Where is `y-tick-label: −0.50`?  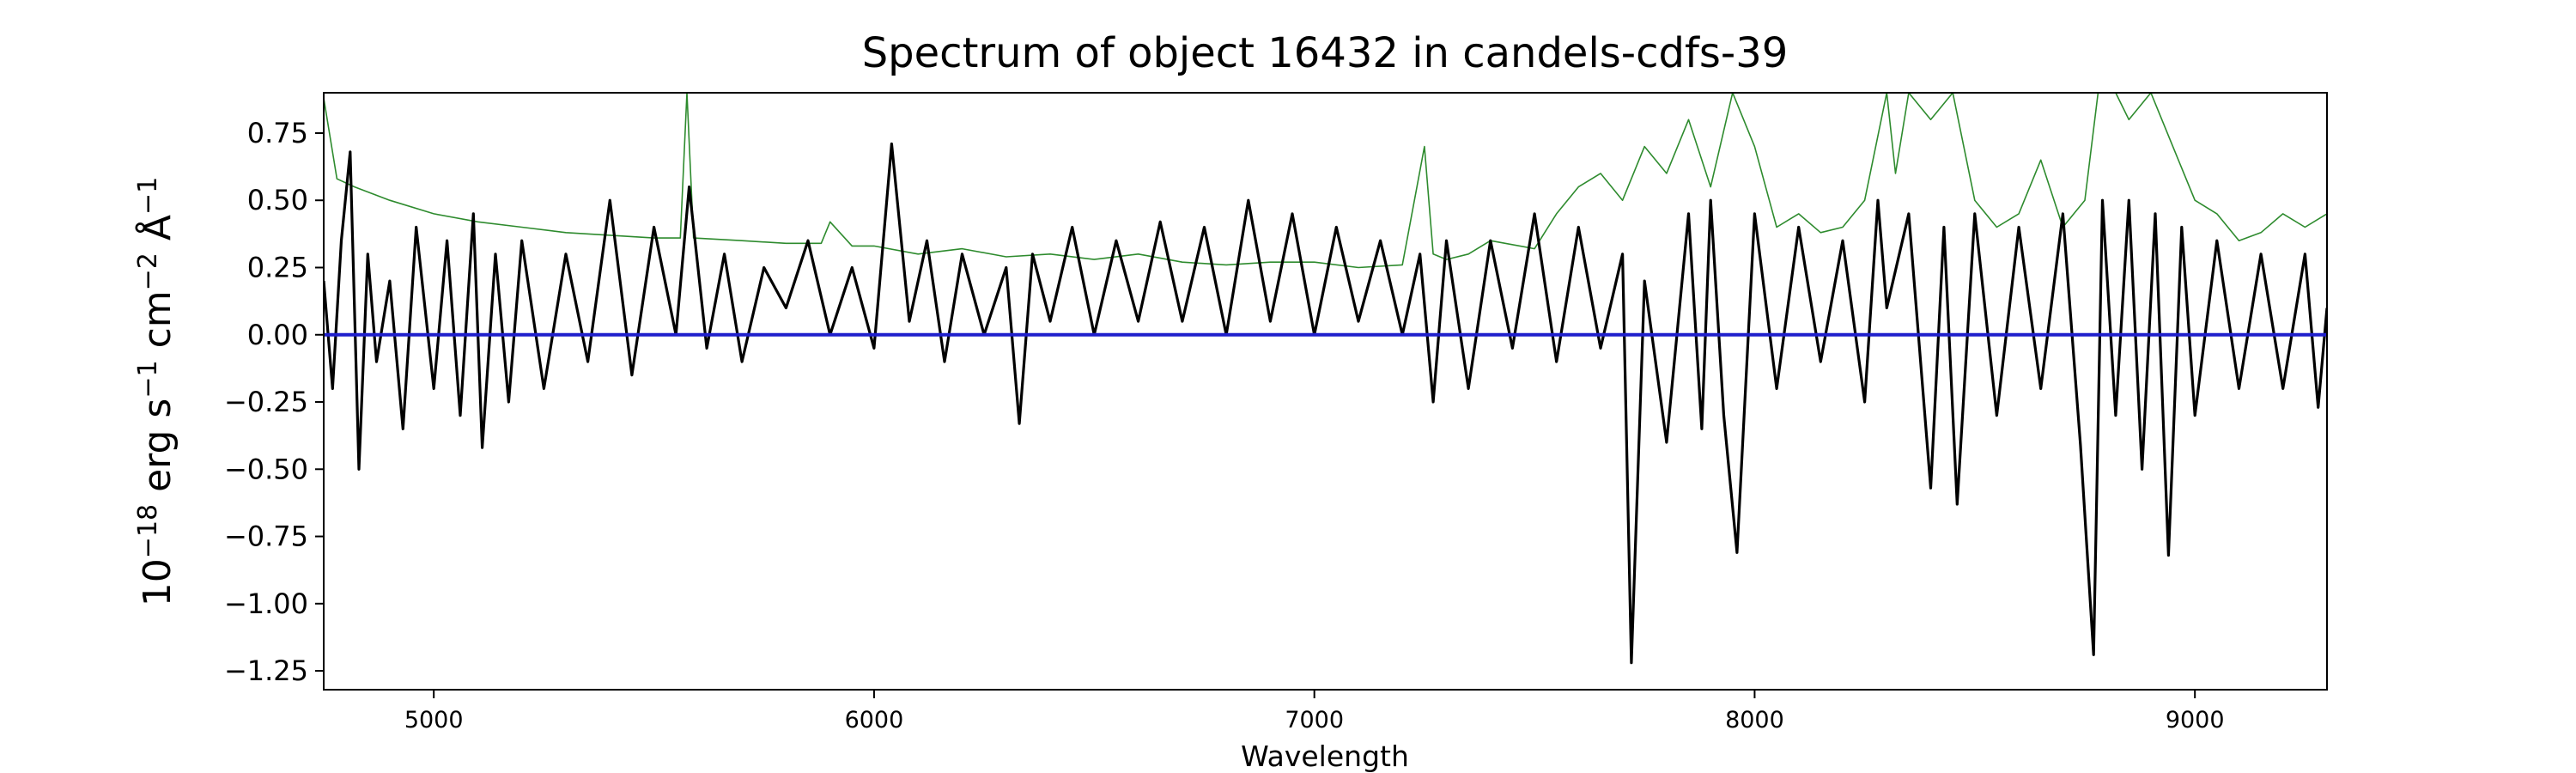
y-tick-label: −0.50 is located at coordinates (266, 469).